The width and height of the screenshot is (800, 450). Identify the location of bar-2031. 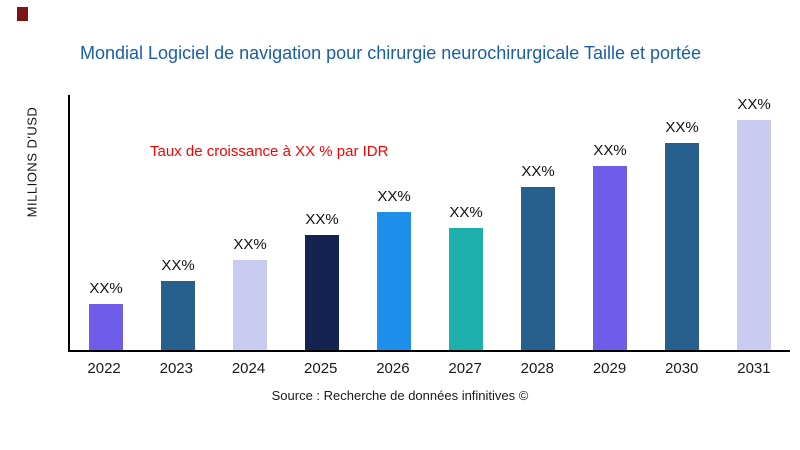
(754, 235).